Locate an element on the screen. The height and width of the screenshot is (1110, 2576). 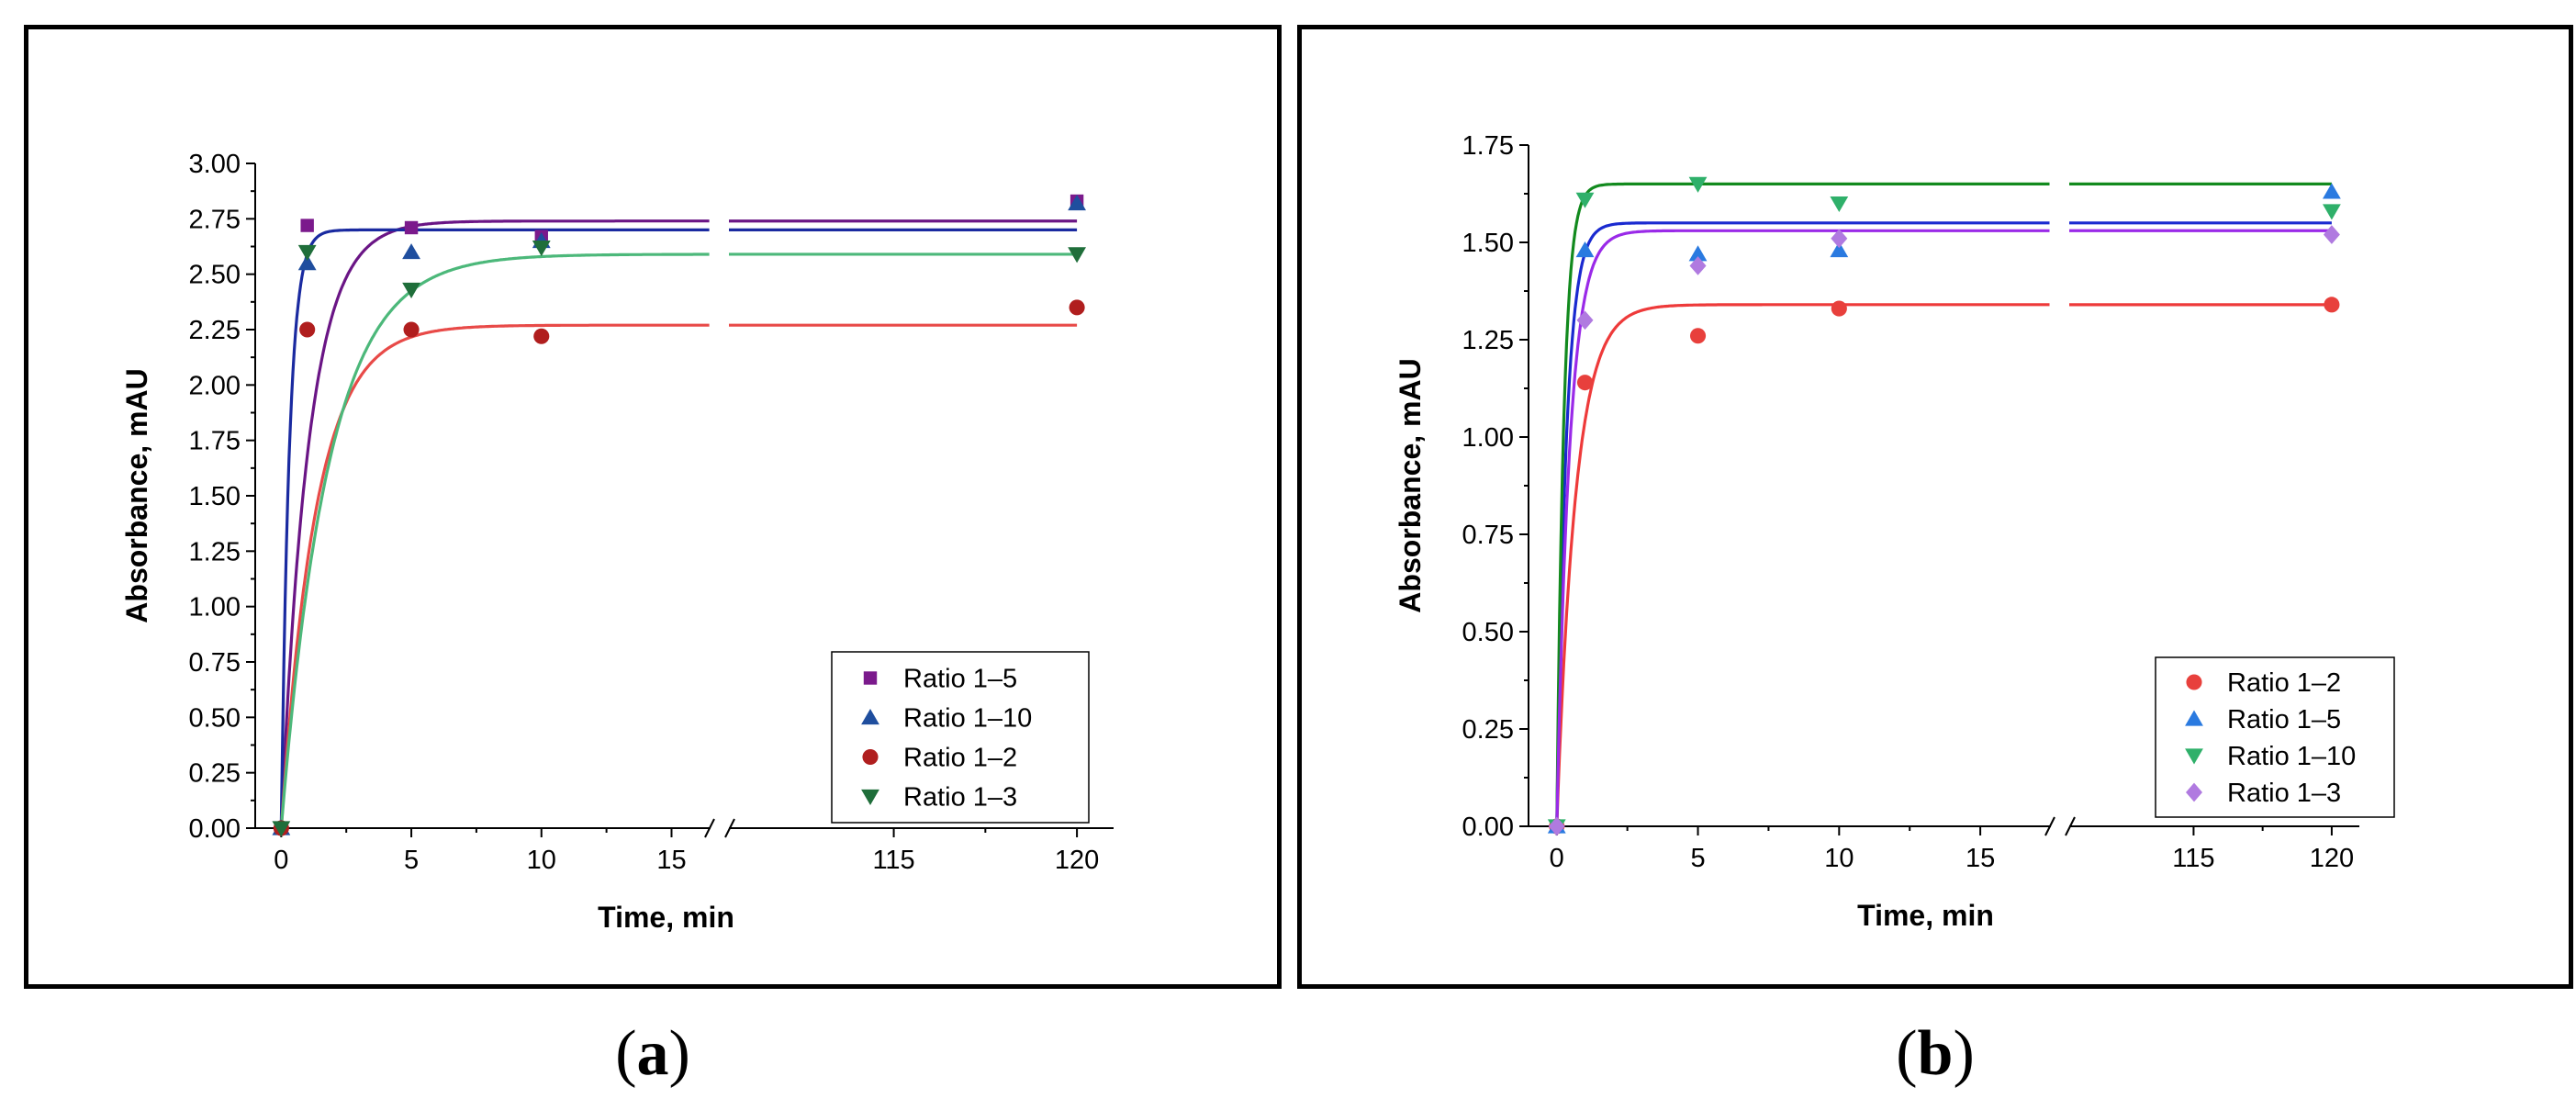
caption-b-letter: b is located at coordinates (1935, 1053).